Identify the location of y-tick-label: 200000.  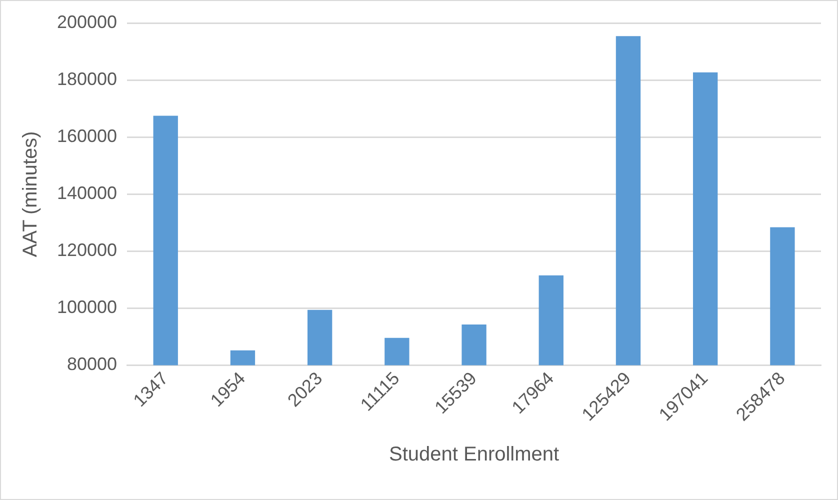
(87, 22).